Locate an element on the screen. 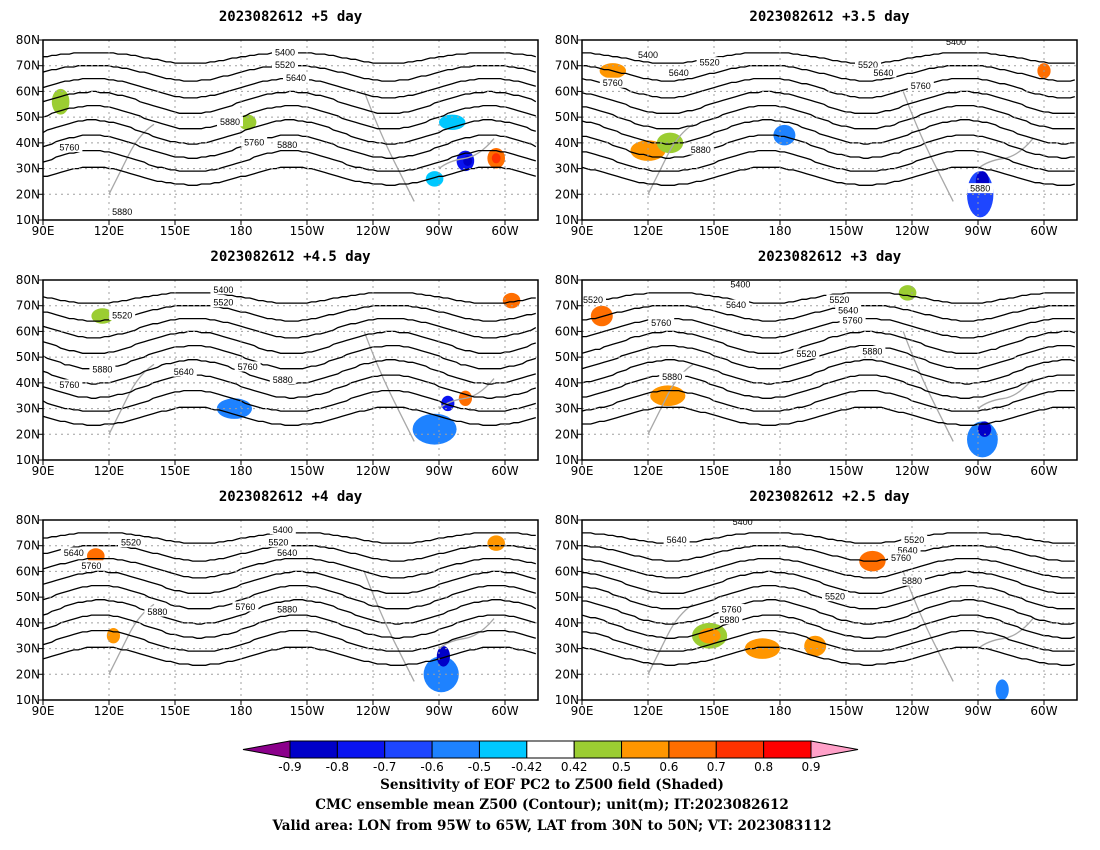  colorbar-tick-label: 0.5 is located at coordinates (621, 767).